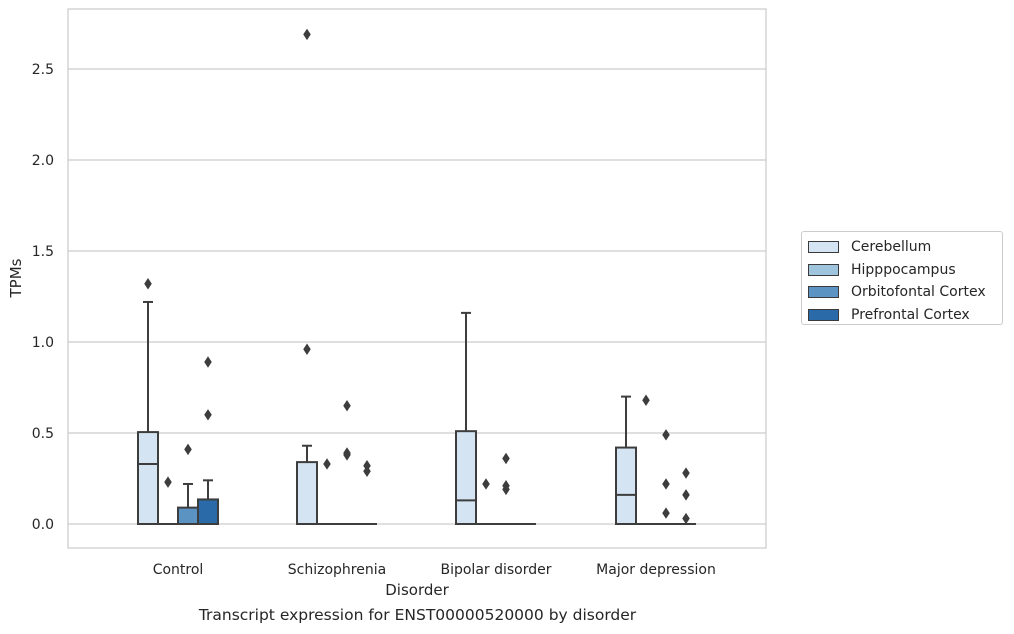 Image resolution: width=1014 pixels, height=634 pixels. Describe the element at coordinates (417, 590) in the screenshot. I see `x-axis-label: Disorder` at that location.